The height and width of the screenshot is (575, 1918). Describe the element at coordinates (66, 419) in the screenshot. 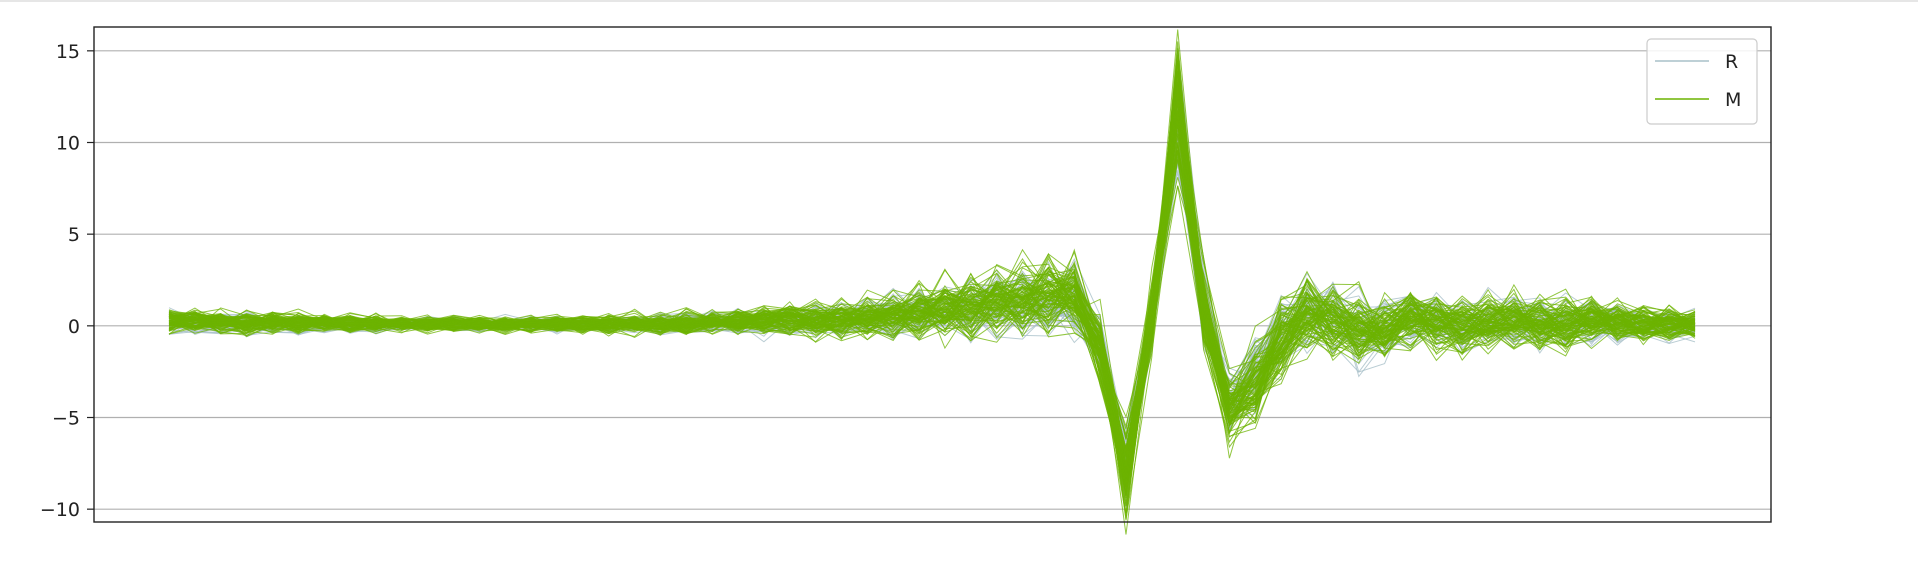

I see `y-tick-label: −5` at that location.